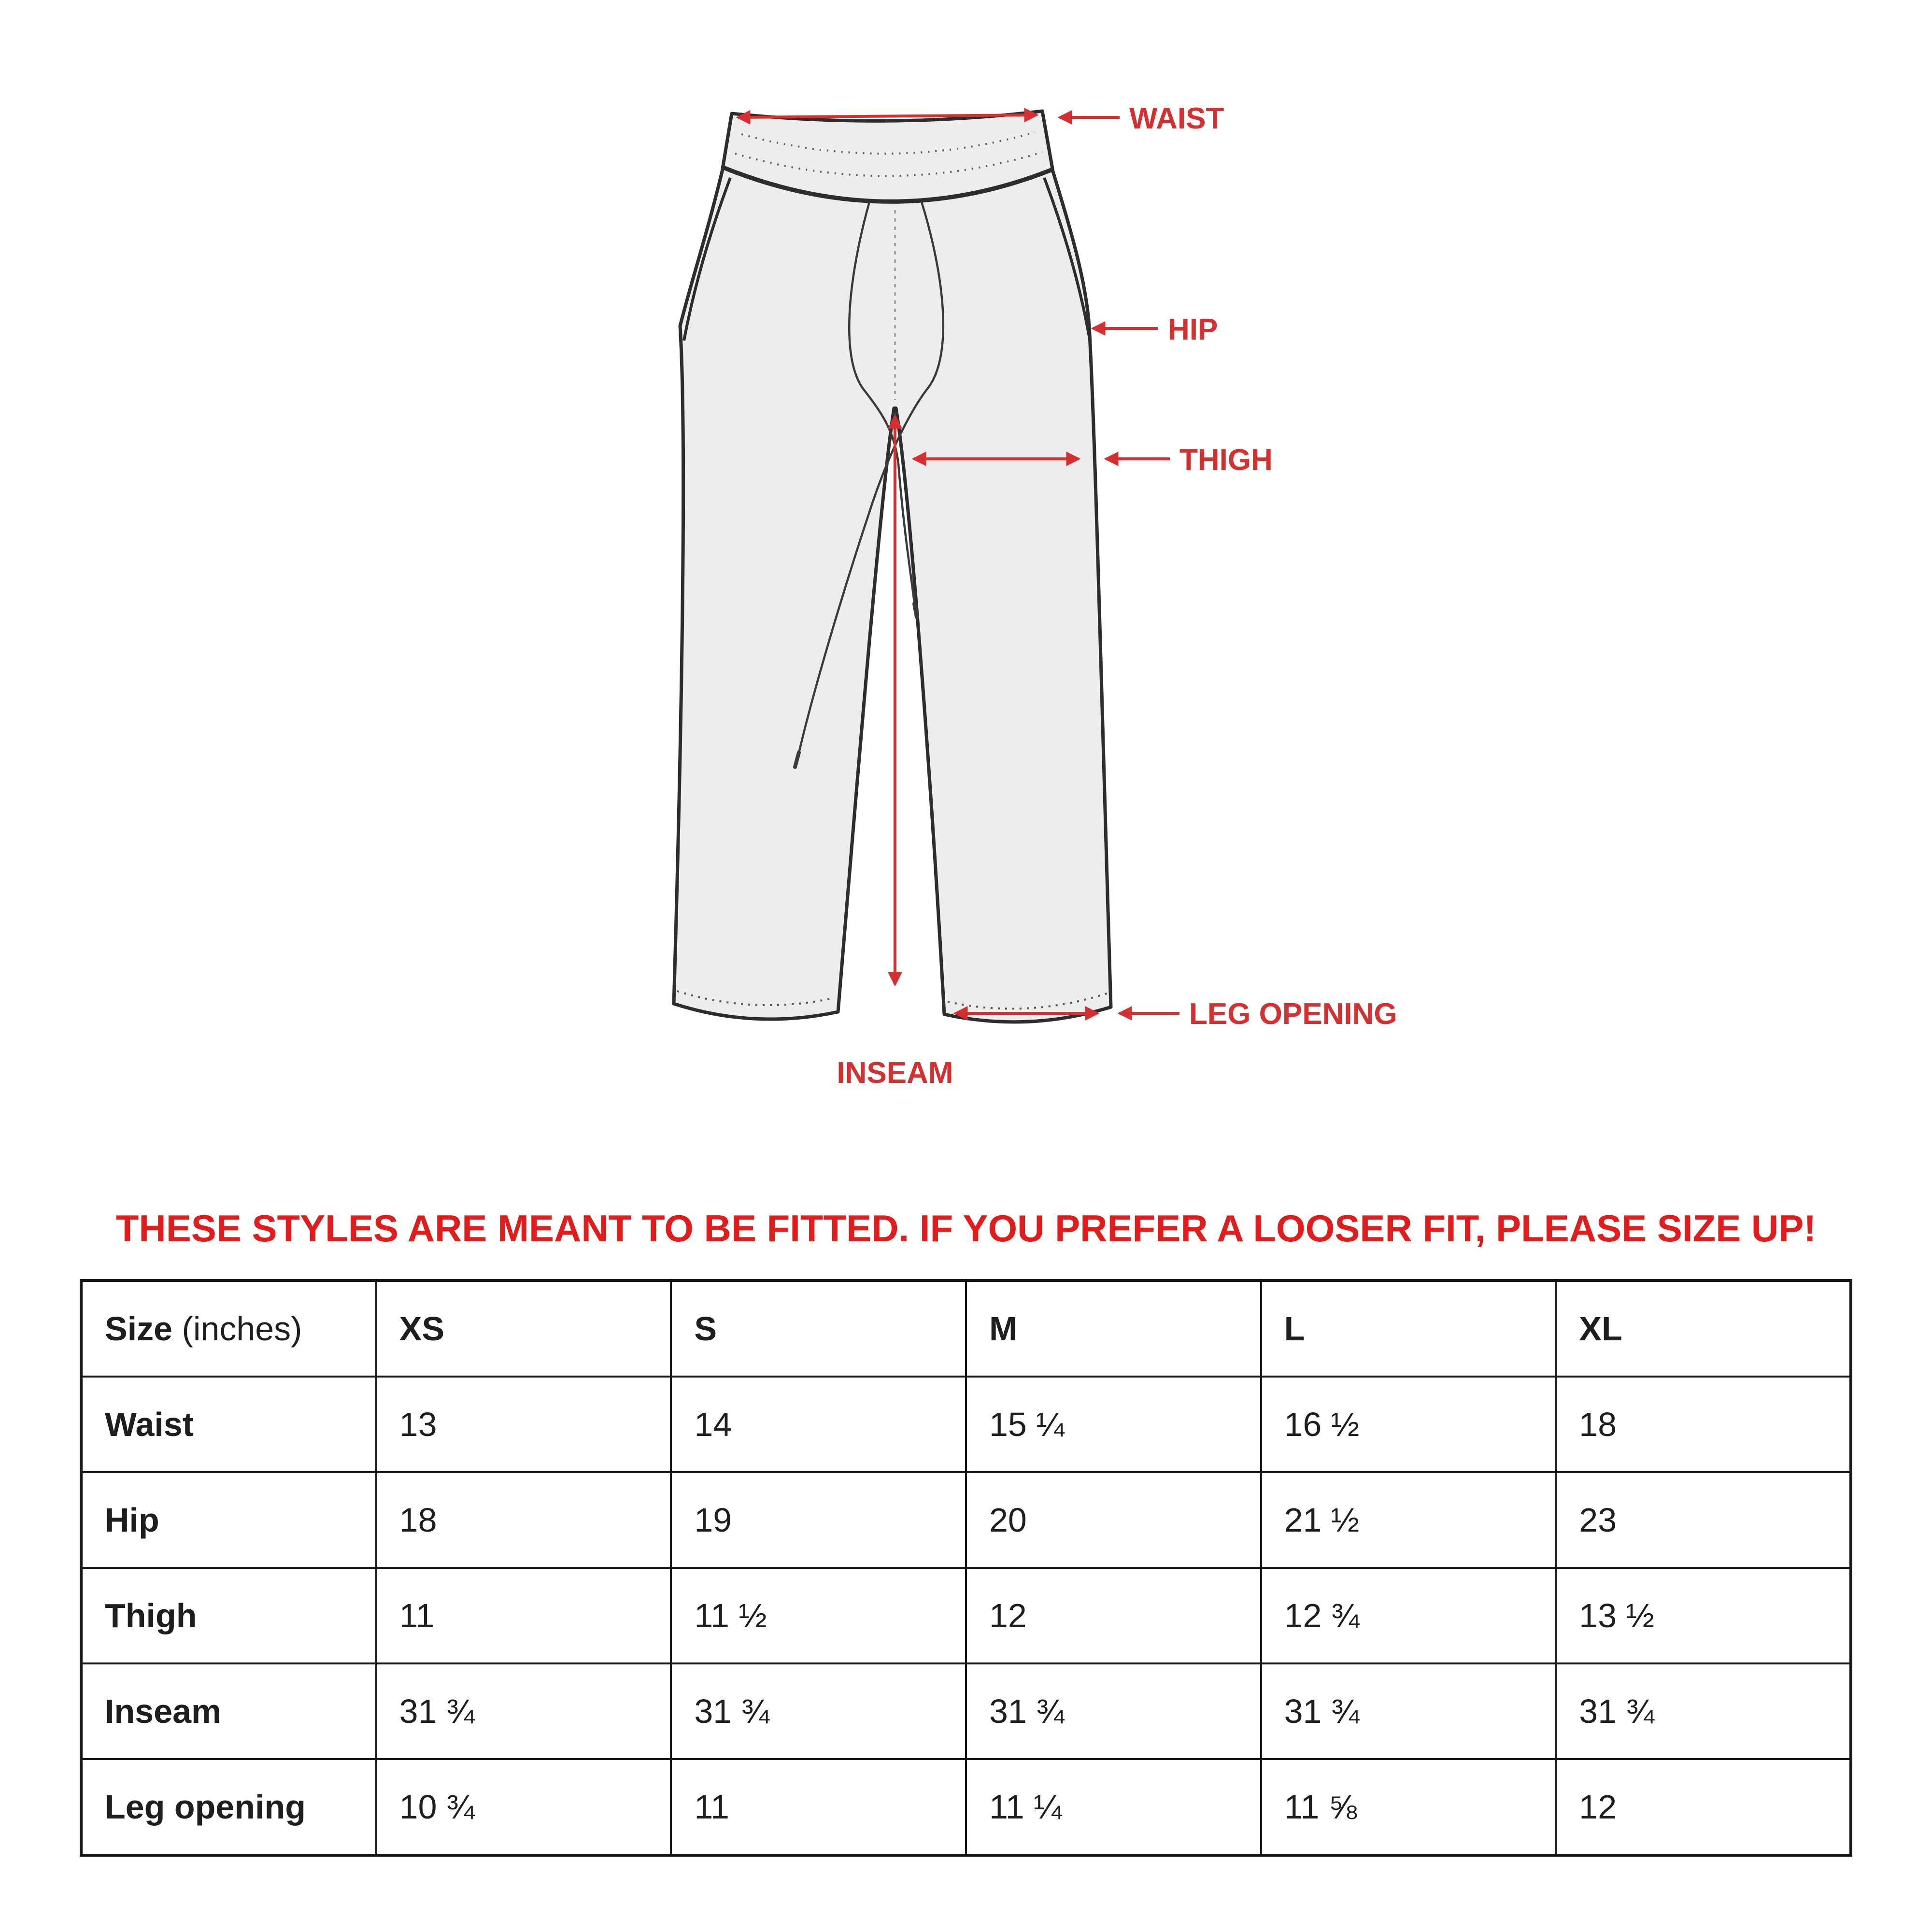  I want to click on table-row-leg-opening: Leg opening 10 ¾ 11 11 ¼ 11 ⅝ 12, so click(966, 1807).